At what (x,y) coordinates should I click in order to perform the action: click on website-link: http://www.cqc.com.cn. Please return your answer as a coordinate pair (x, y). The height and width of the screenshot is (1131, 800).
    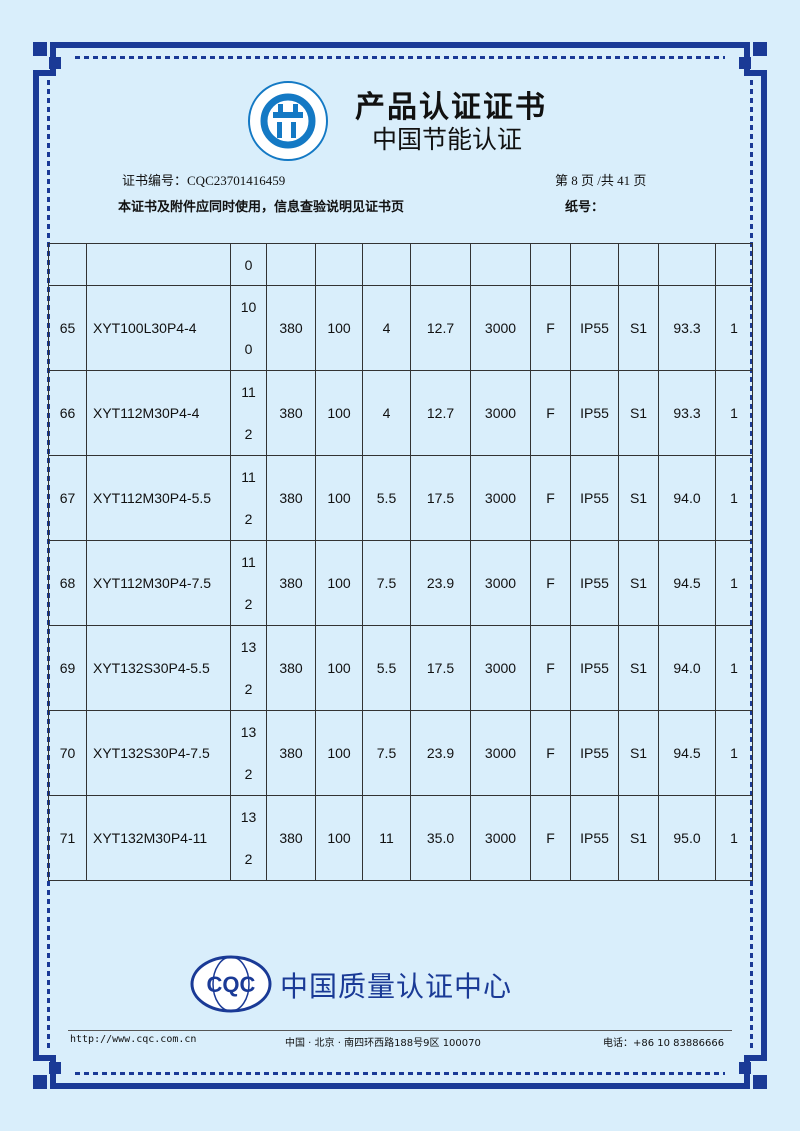
    Looking at the image, I should click on (133, 1039).